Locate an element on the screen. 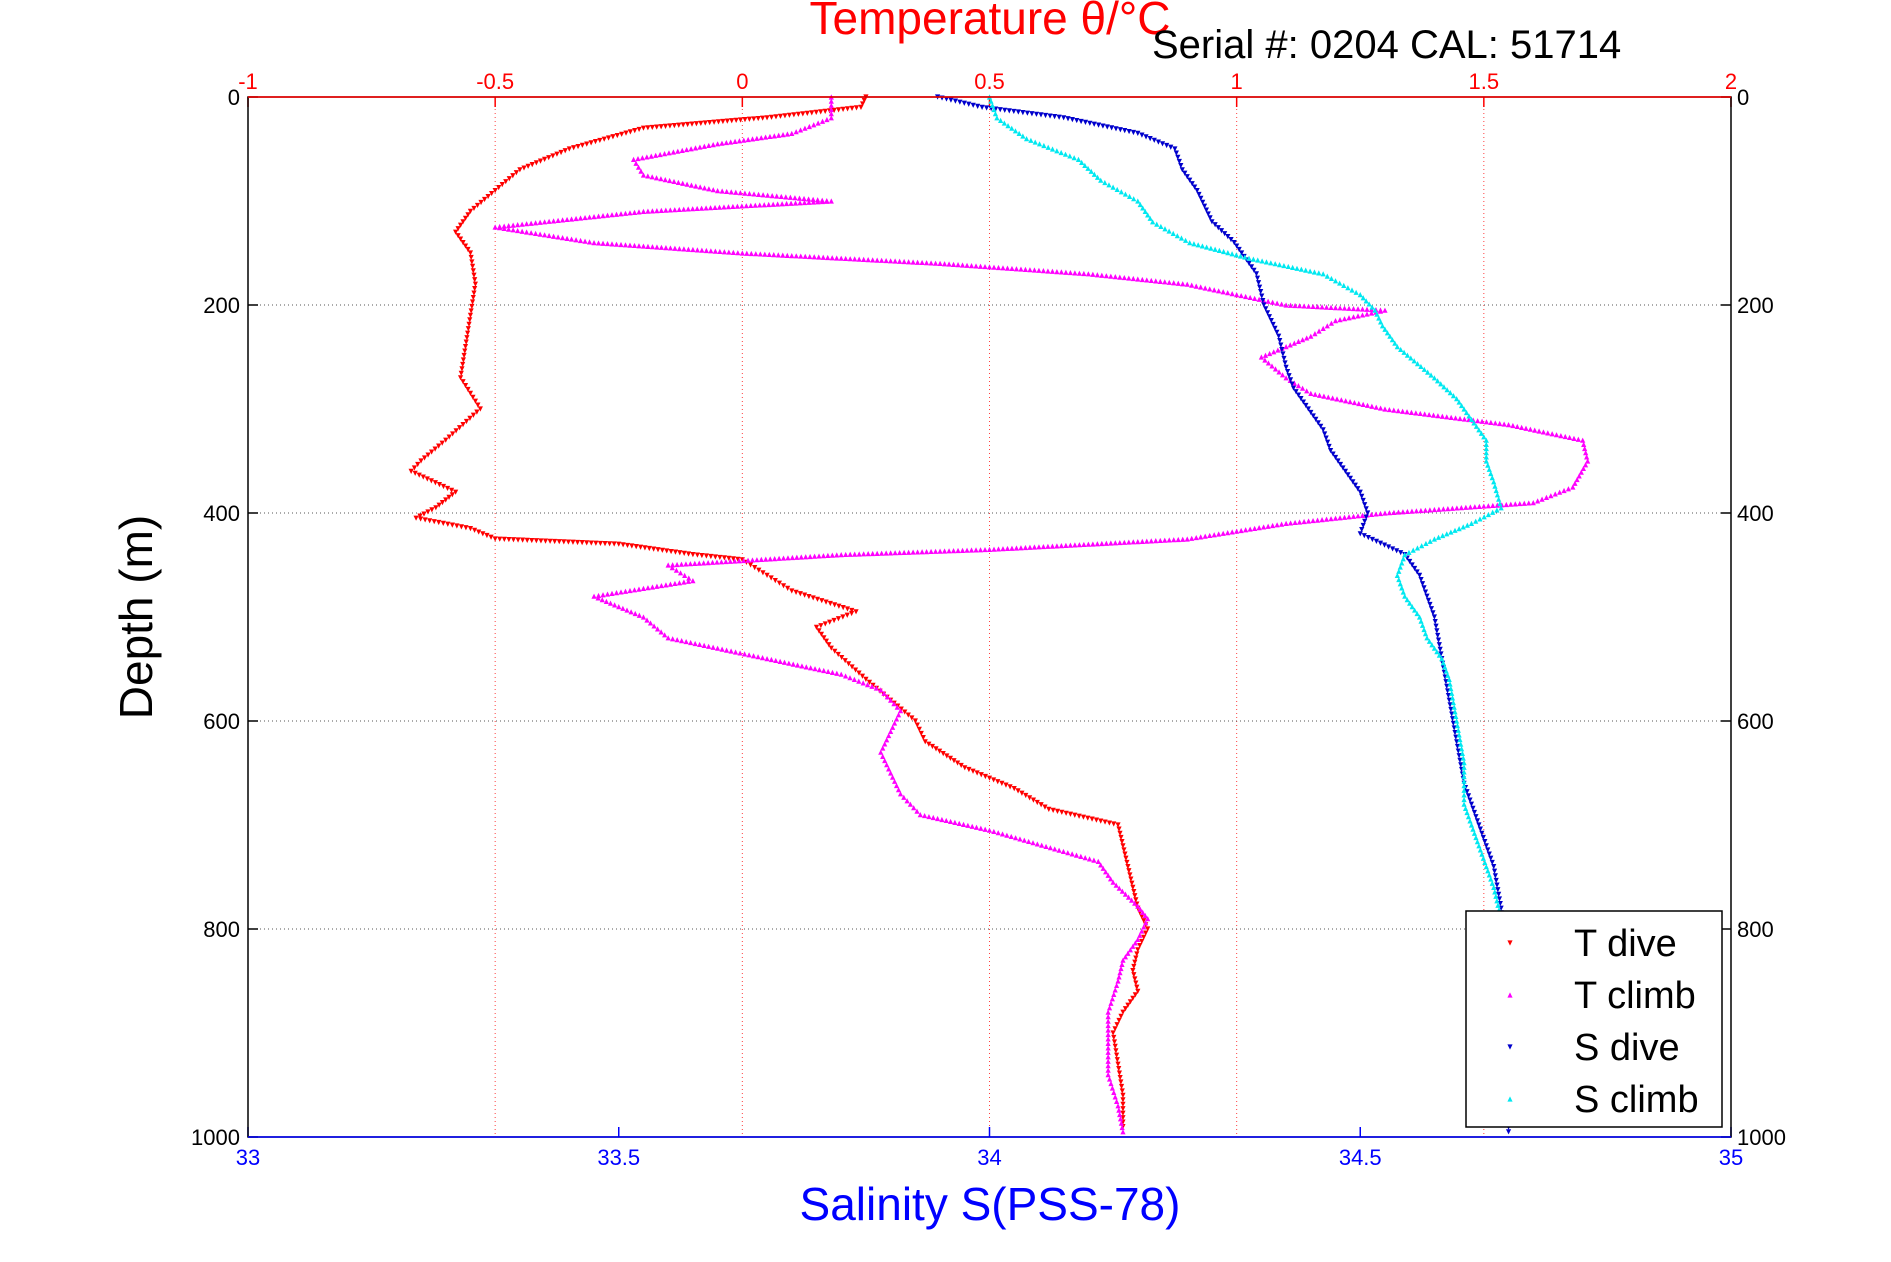  bottom-tick-label: 34.5 is located at coordinates (1360, 1157).